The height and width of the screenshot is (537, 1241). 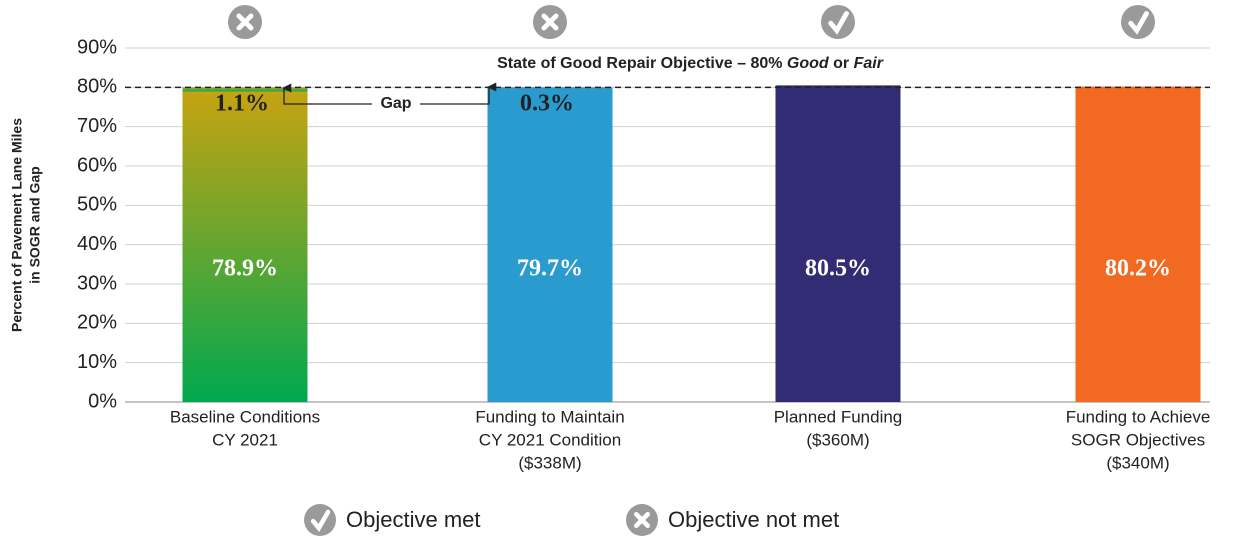 What do you see at coordinates (550, 269) in the screenshot?
I see `value-label: 79.7%` at bounding box center [550, 269].